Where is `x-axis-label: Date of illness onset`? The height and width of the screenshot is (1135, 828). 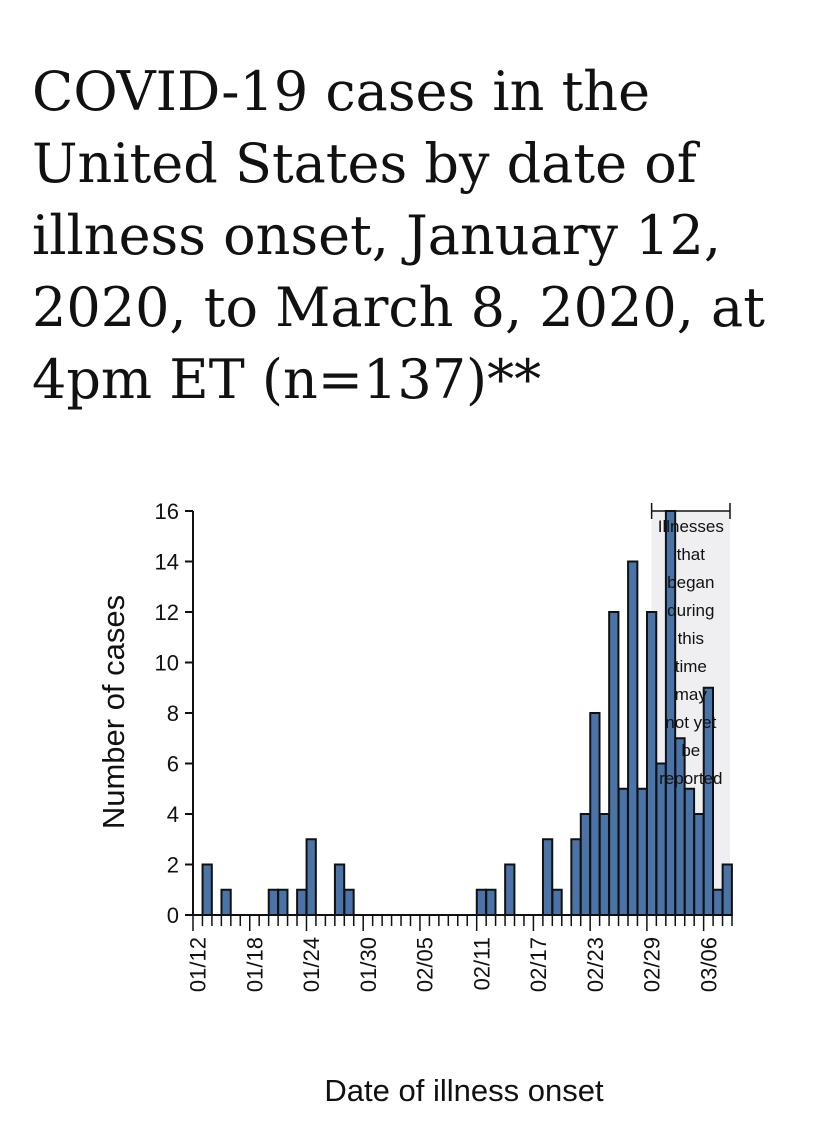 x-axis-label: Date of illness onset is located at coordinates (464, 1090).